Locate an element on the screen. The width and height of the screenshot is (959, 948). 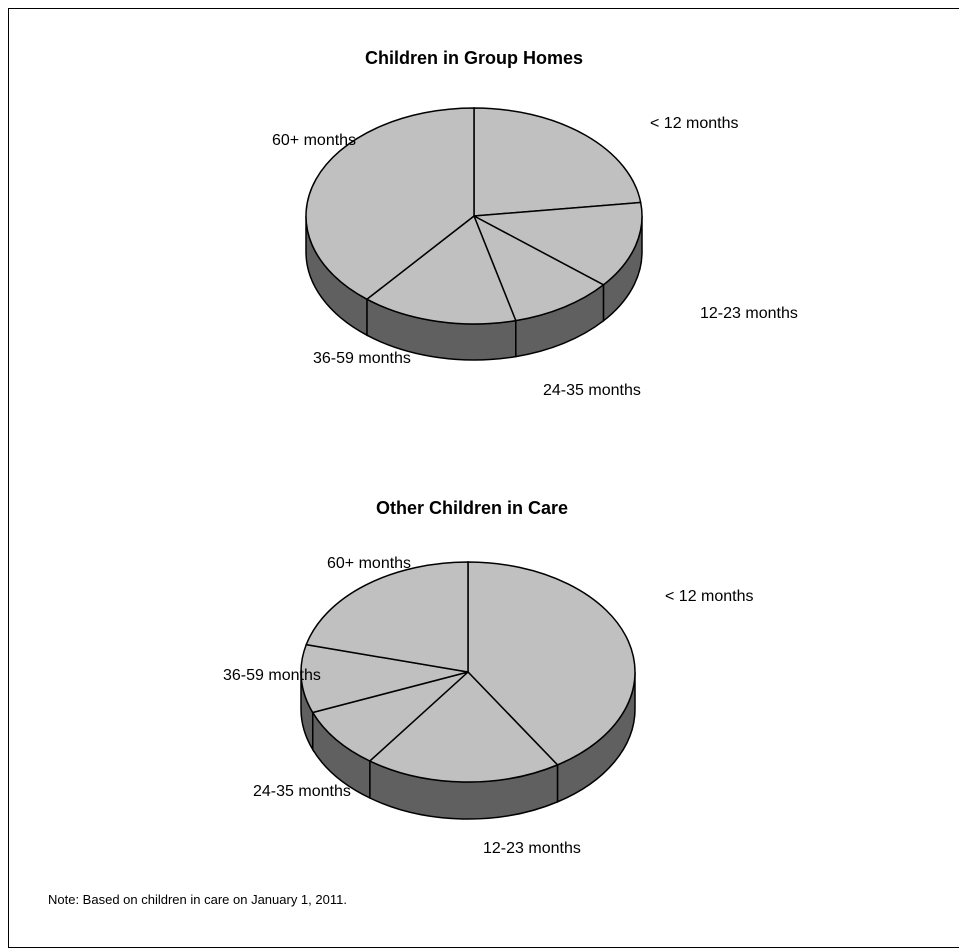
pie-0-label-3: 36-59 months is located at coordinates (362, 358).